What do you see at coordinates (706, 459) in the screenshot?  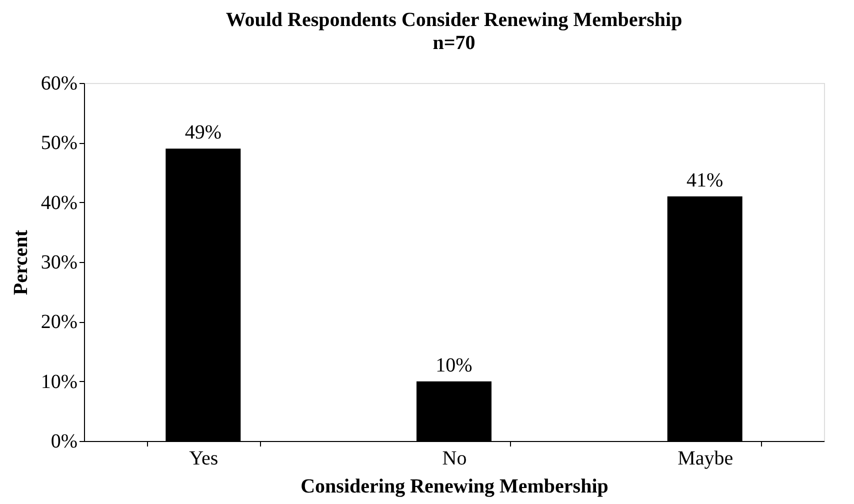 I see `x-tick-label: Maybe` at bounding box center [706, 459].